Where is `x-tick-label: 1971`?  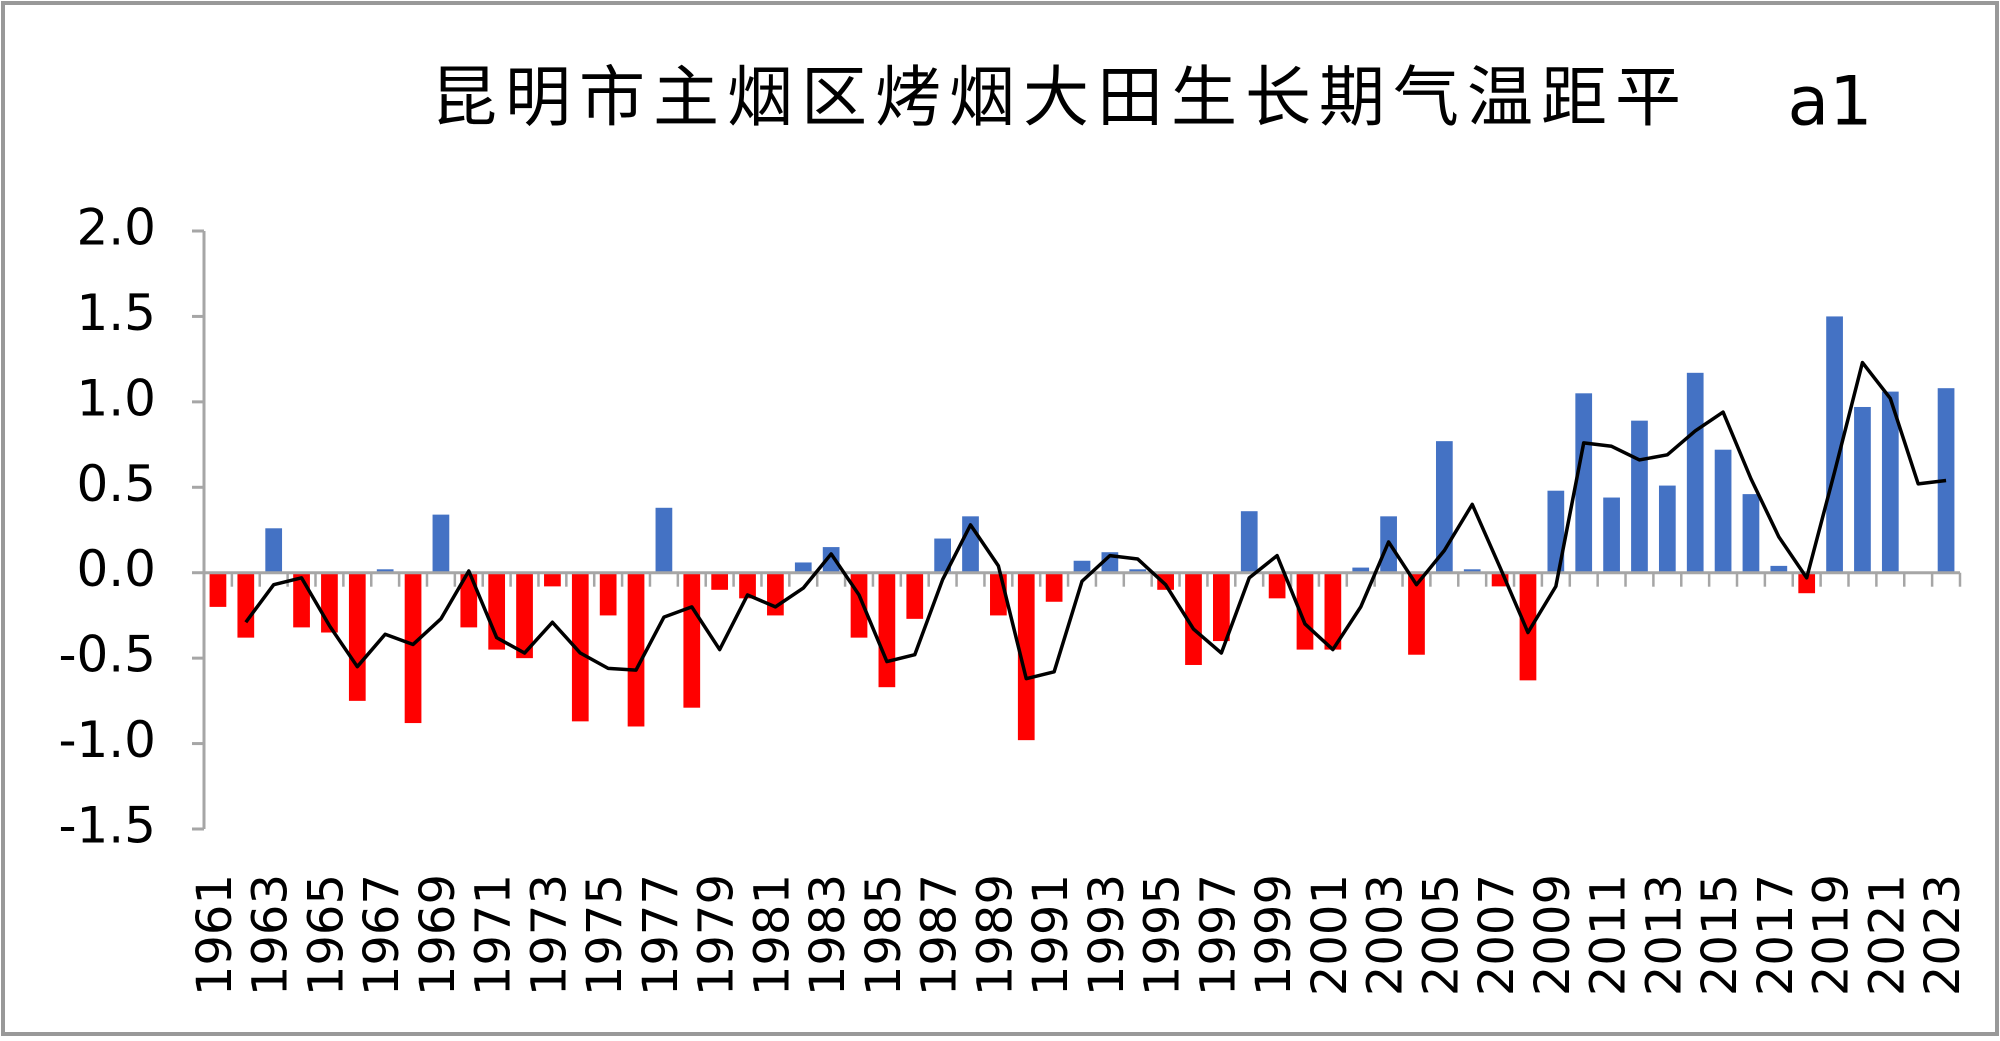 x-tick-label: 1971 is located at coordinates (494, 935).